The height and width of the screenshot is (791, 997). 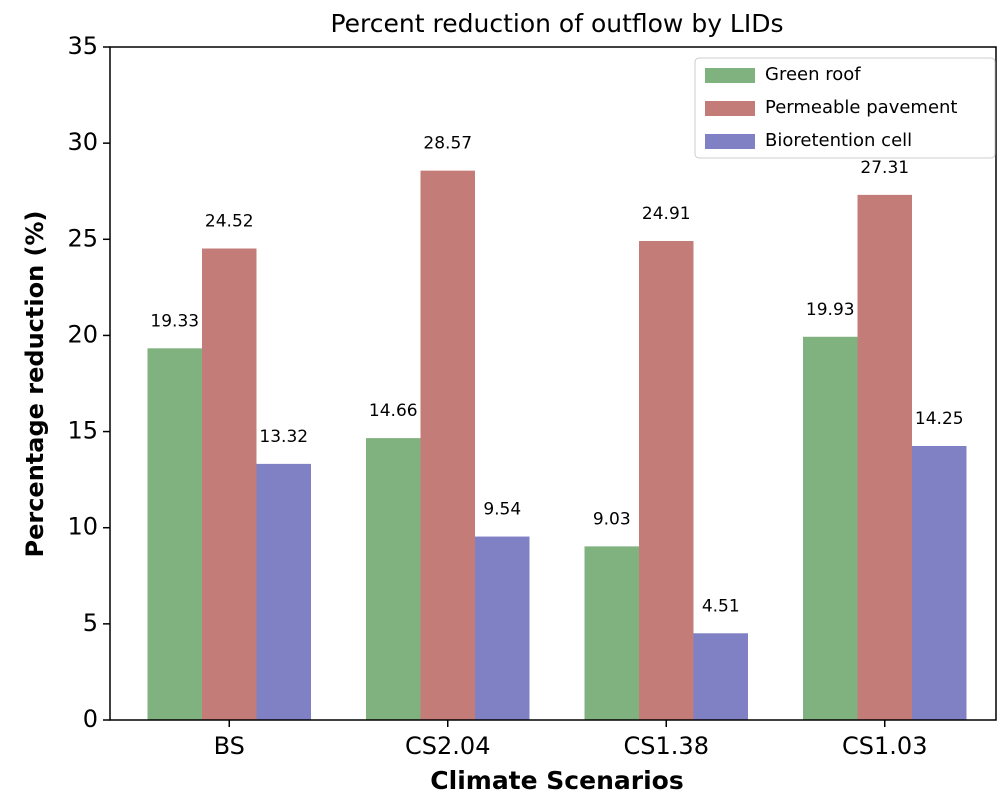 I want to click on value-label: 14.25, so click(x=939, y=419).